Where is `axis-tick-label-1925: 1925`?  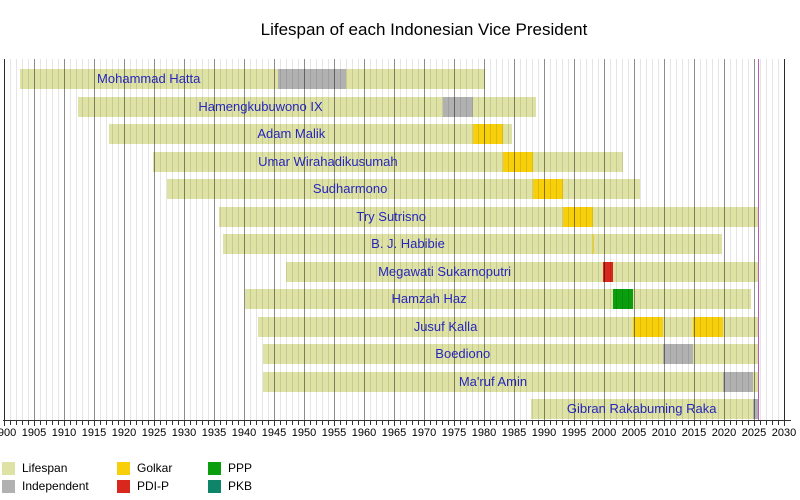
axis-tick-label-1925: 1925 is located at coordinates (154, 433).